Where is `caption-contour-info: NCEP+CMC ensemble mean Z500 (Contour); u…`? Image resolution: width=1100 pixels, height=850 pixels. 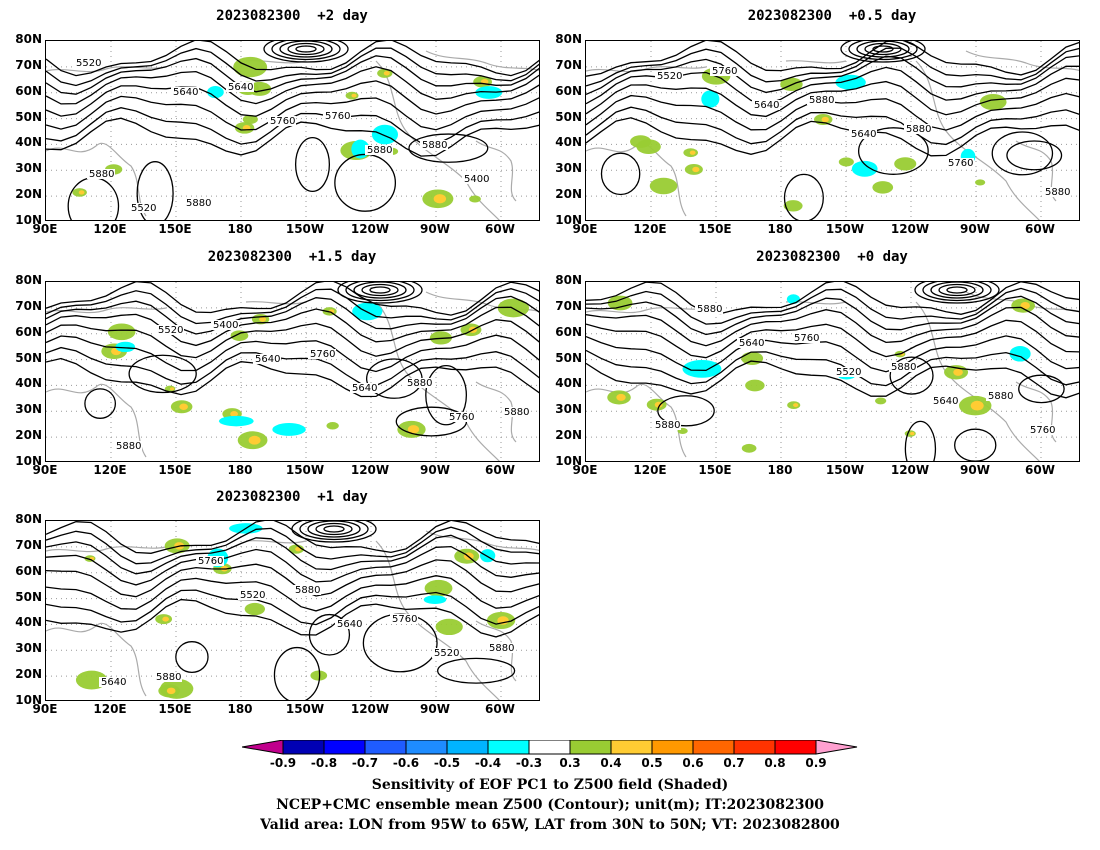
caption-contour-info: NCEP+CMC ensemble mean Z500 (Contour); u… is located at coordinates (550, 805).